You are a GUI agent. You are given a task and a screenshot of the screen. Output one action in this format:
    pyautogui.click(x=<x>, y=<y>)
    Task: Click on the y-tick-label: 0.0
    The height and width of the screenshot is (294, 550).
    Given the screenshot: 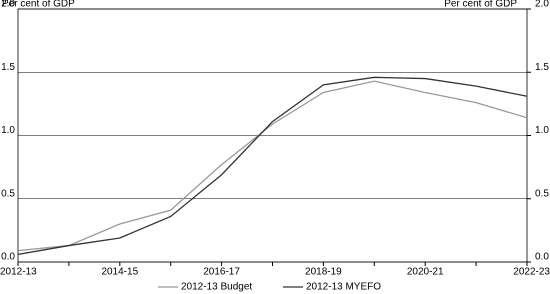 What is the action you would take?
    pyautogui.click(x=8, y=257)
    